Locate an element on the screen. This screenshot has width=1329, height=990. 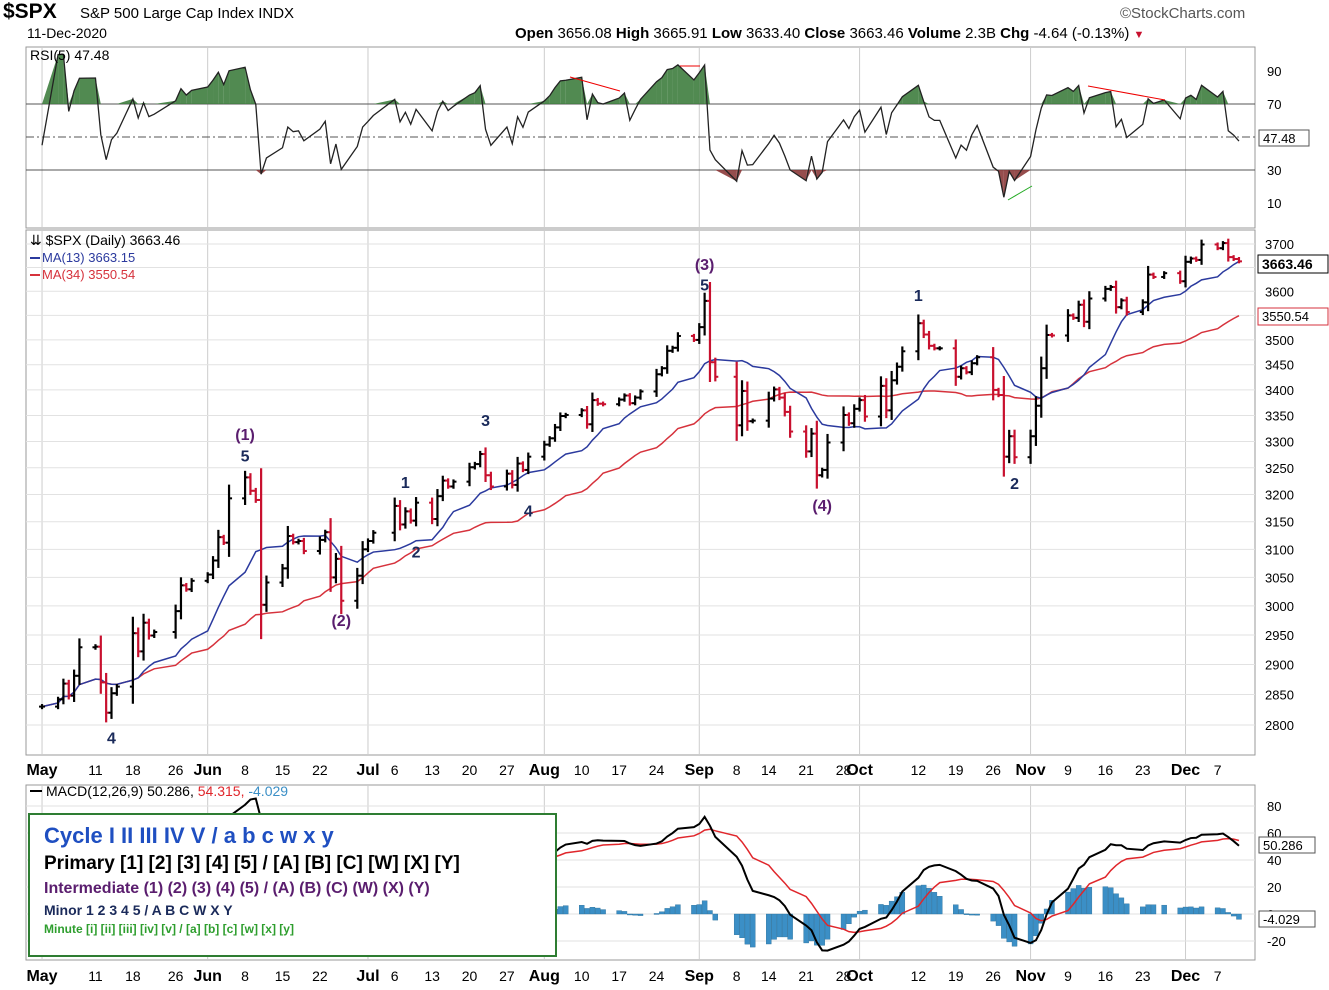
x-axis-label: Aug is located at coordinates (544, 976).